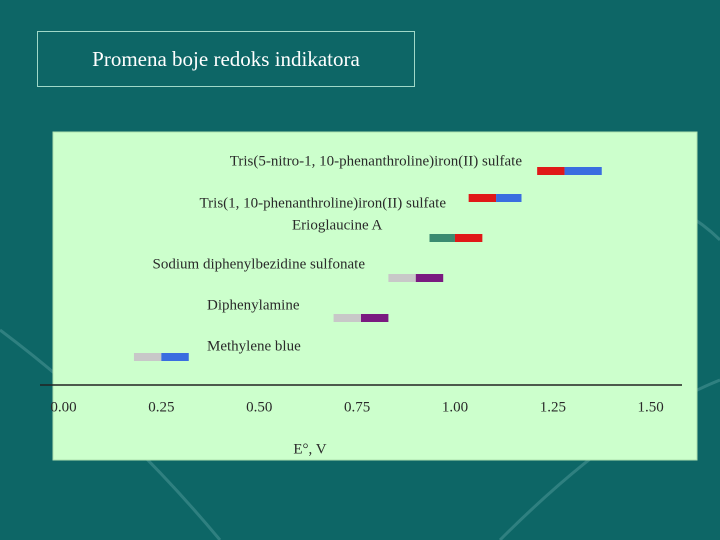 The height and width of the screenshot is (540, 720). What do you see at coordinates (226, 59) in the screenshot?
I see `slide-title: Promena boje redoks indikatora` at bounding box center [226, 59].